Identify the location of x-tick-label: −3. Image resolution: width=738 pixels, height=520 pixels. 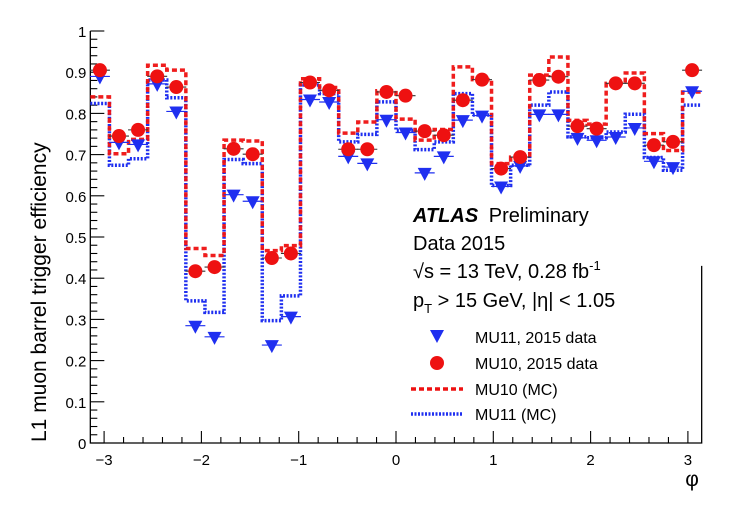
(104, 460).